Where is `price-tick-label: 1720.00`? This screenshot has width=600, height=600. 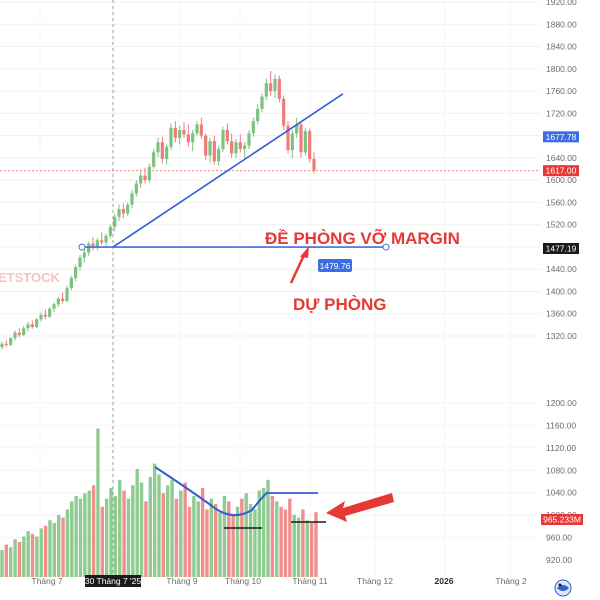 price-tick-label: 1720.00 is located at coordinates (561, 113).